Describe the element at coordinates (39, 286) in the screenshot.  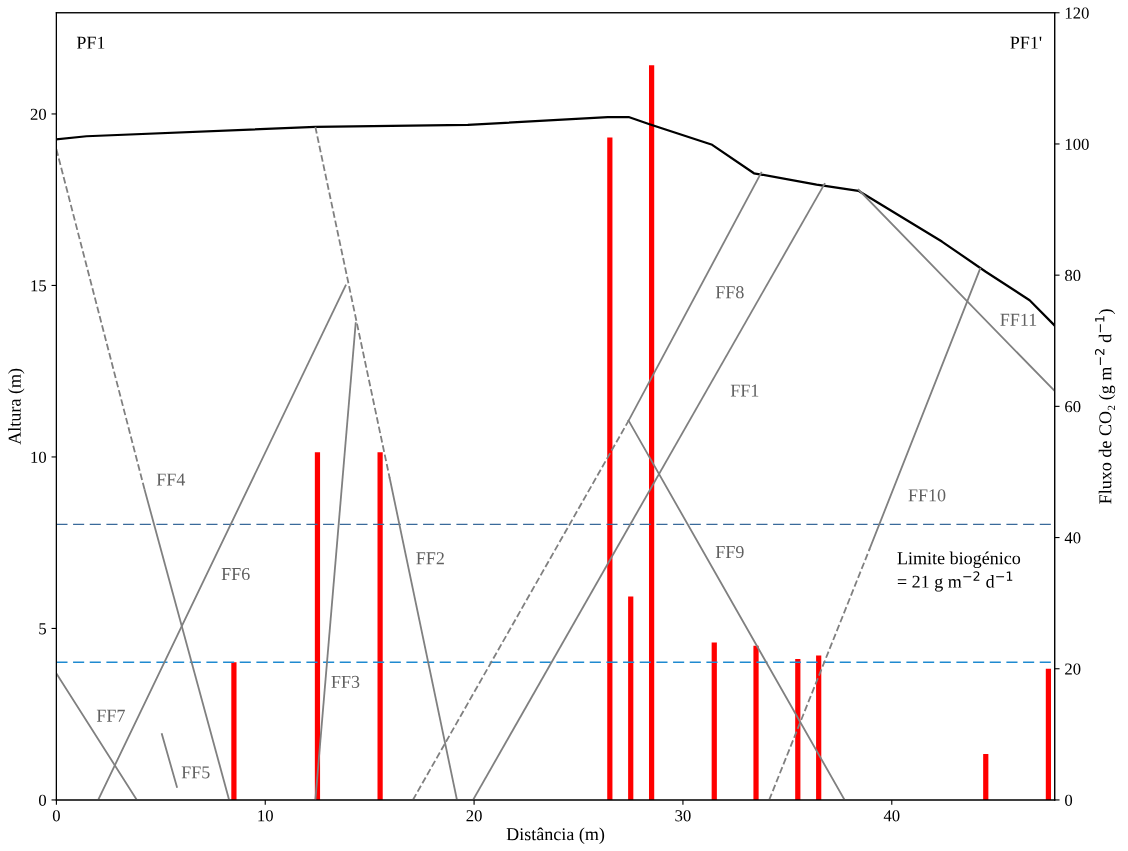
I see `y-tick-label: 15` at that location.